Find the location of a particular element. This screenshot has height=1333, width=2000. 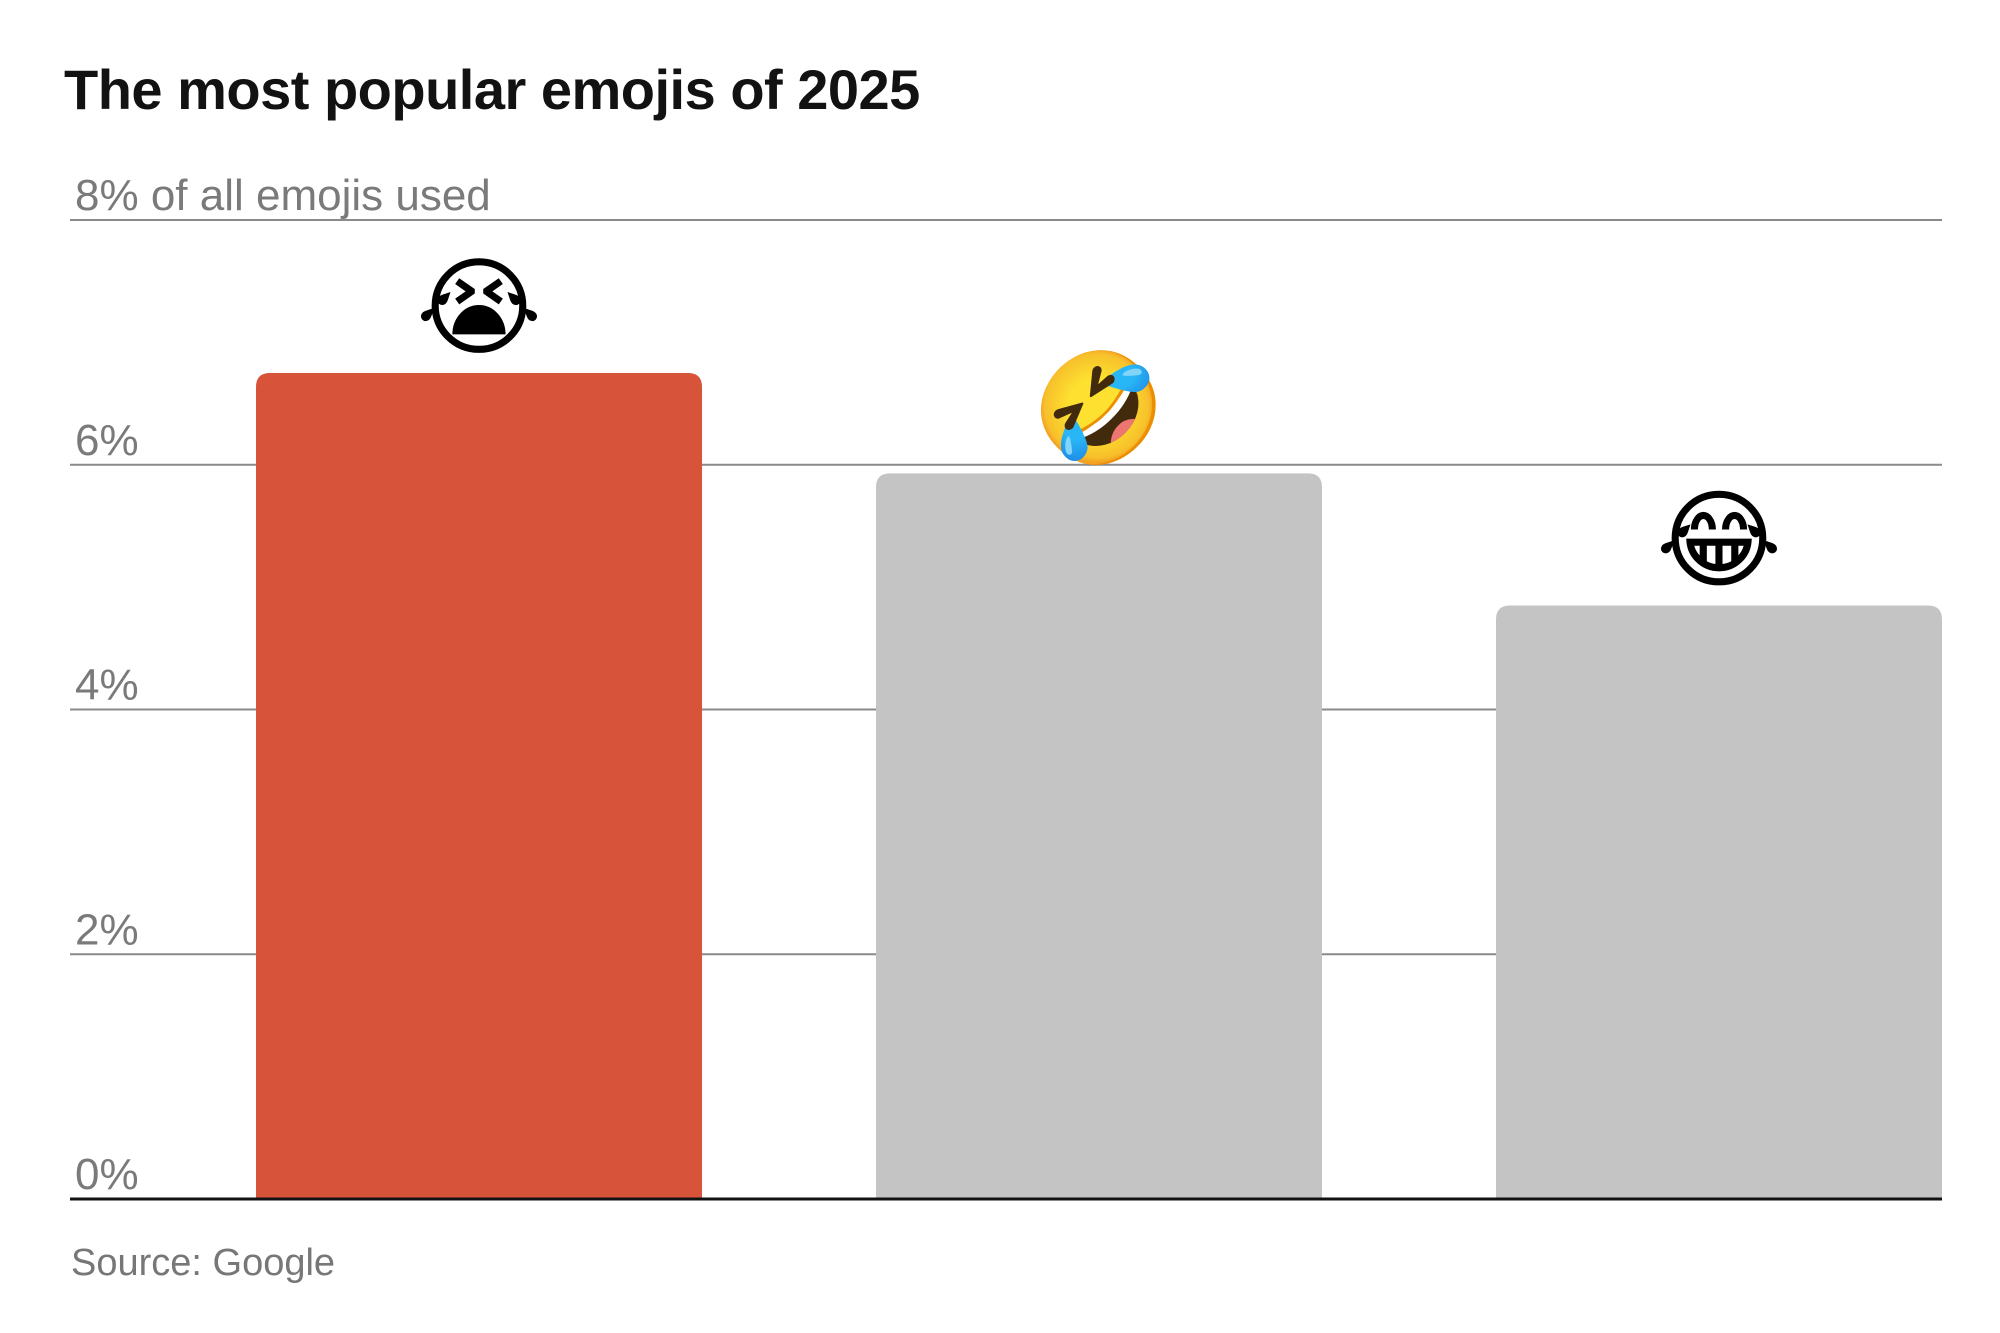

chart-source: Source: Google is located at coordinates (203, 1263).